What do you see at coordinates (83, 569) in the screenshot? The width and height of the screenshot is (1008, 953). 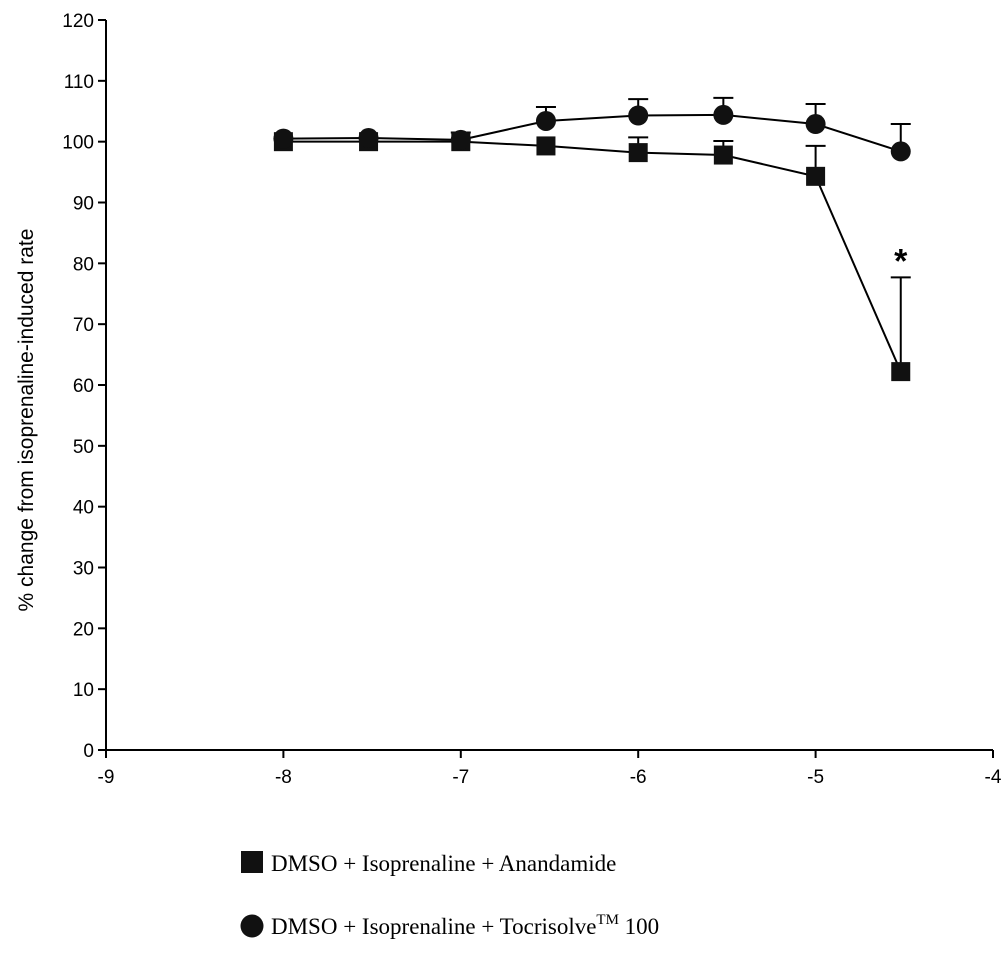 I see `y-tick-label: 30` at bounding box center [83, 569].